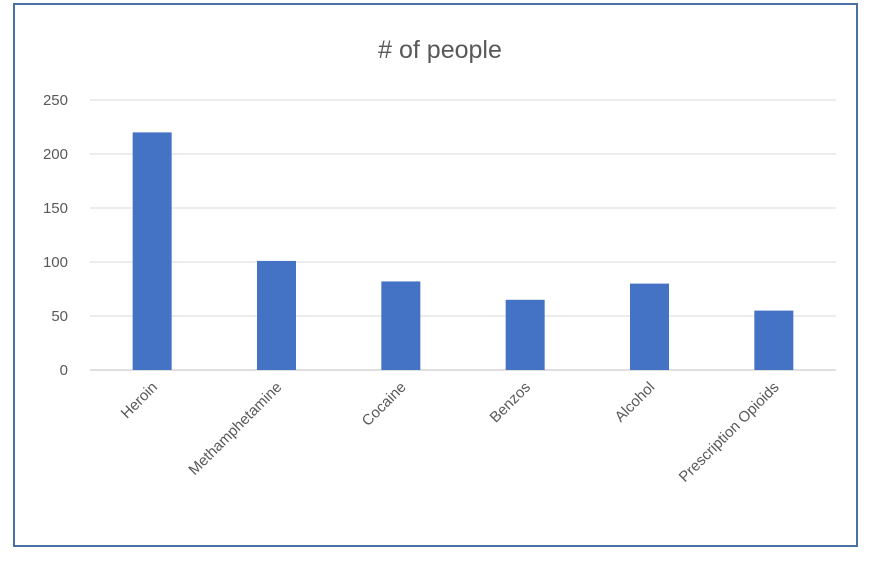 Image resolution: width=871 pixels, height=562 pixels. What do you see at coordinates (774, 340) in the screenshot?
I see `bar-prescription-opioids` at bounding box center [774, 340].